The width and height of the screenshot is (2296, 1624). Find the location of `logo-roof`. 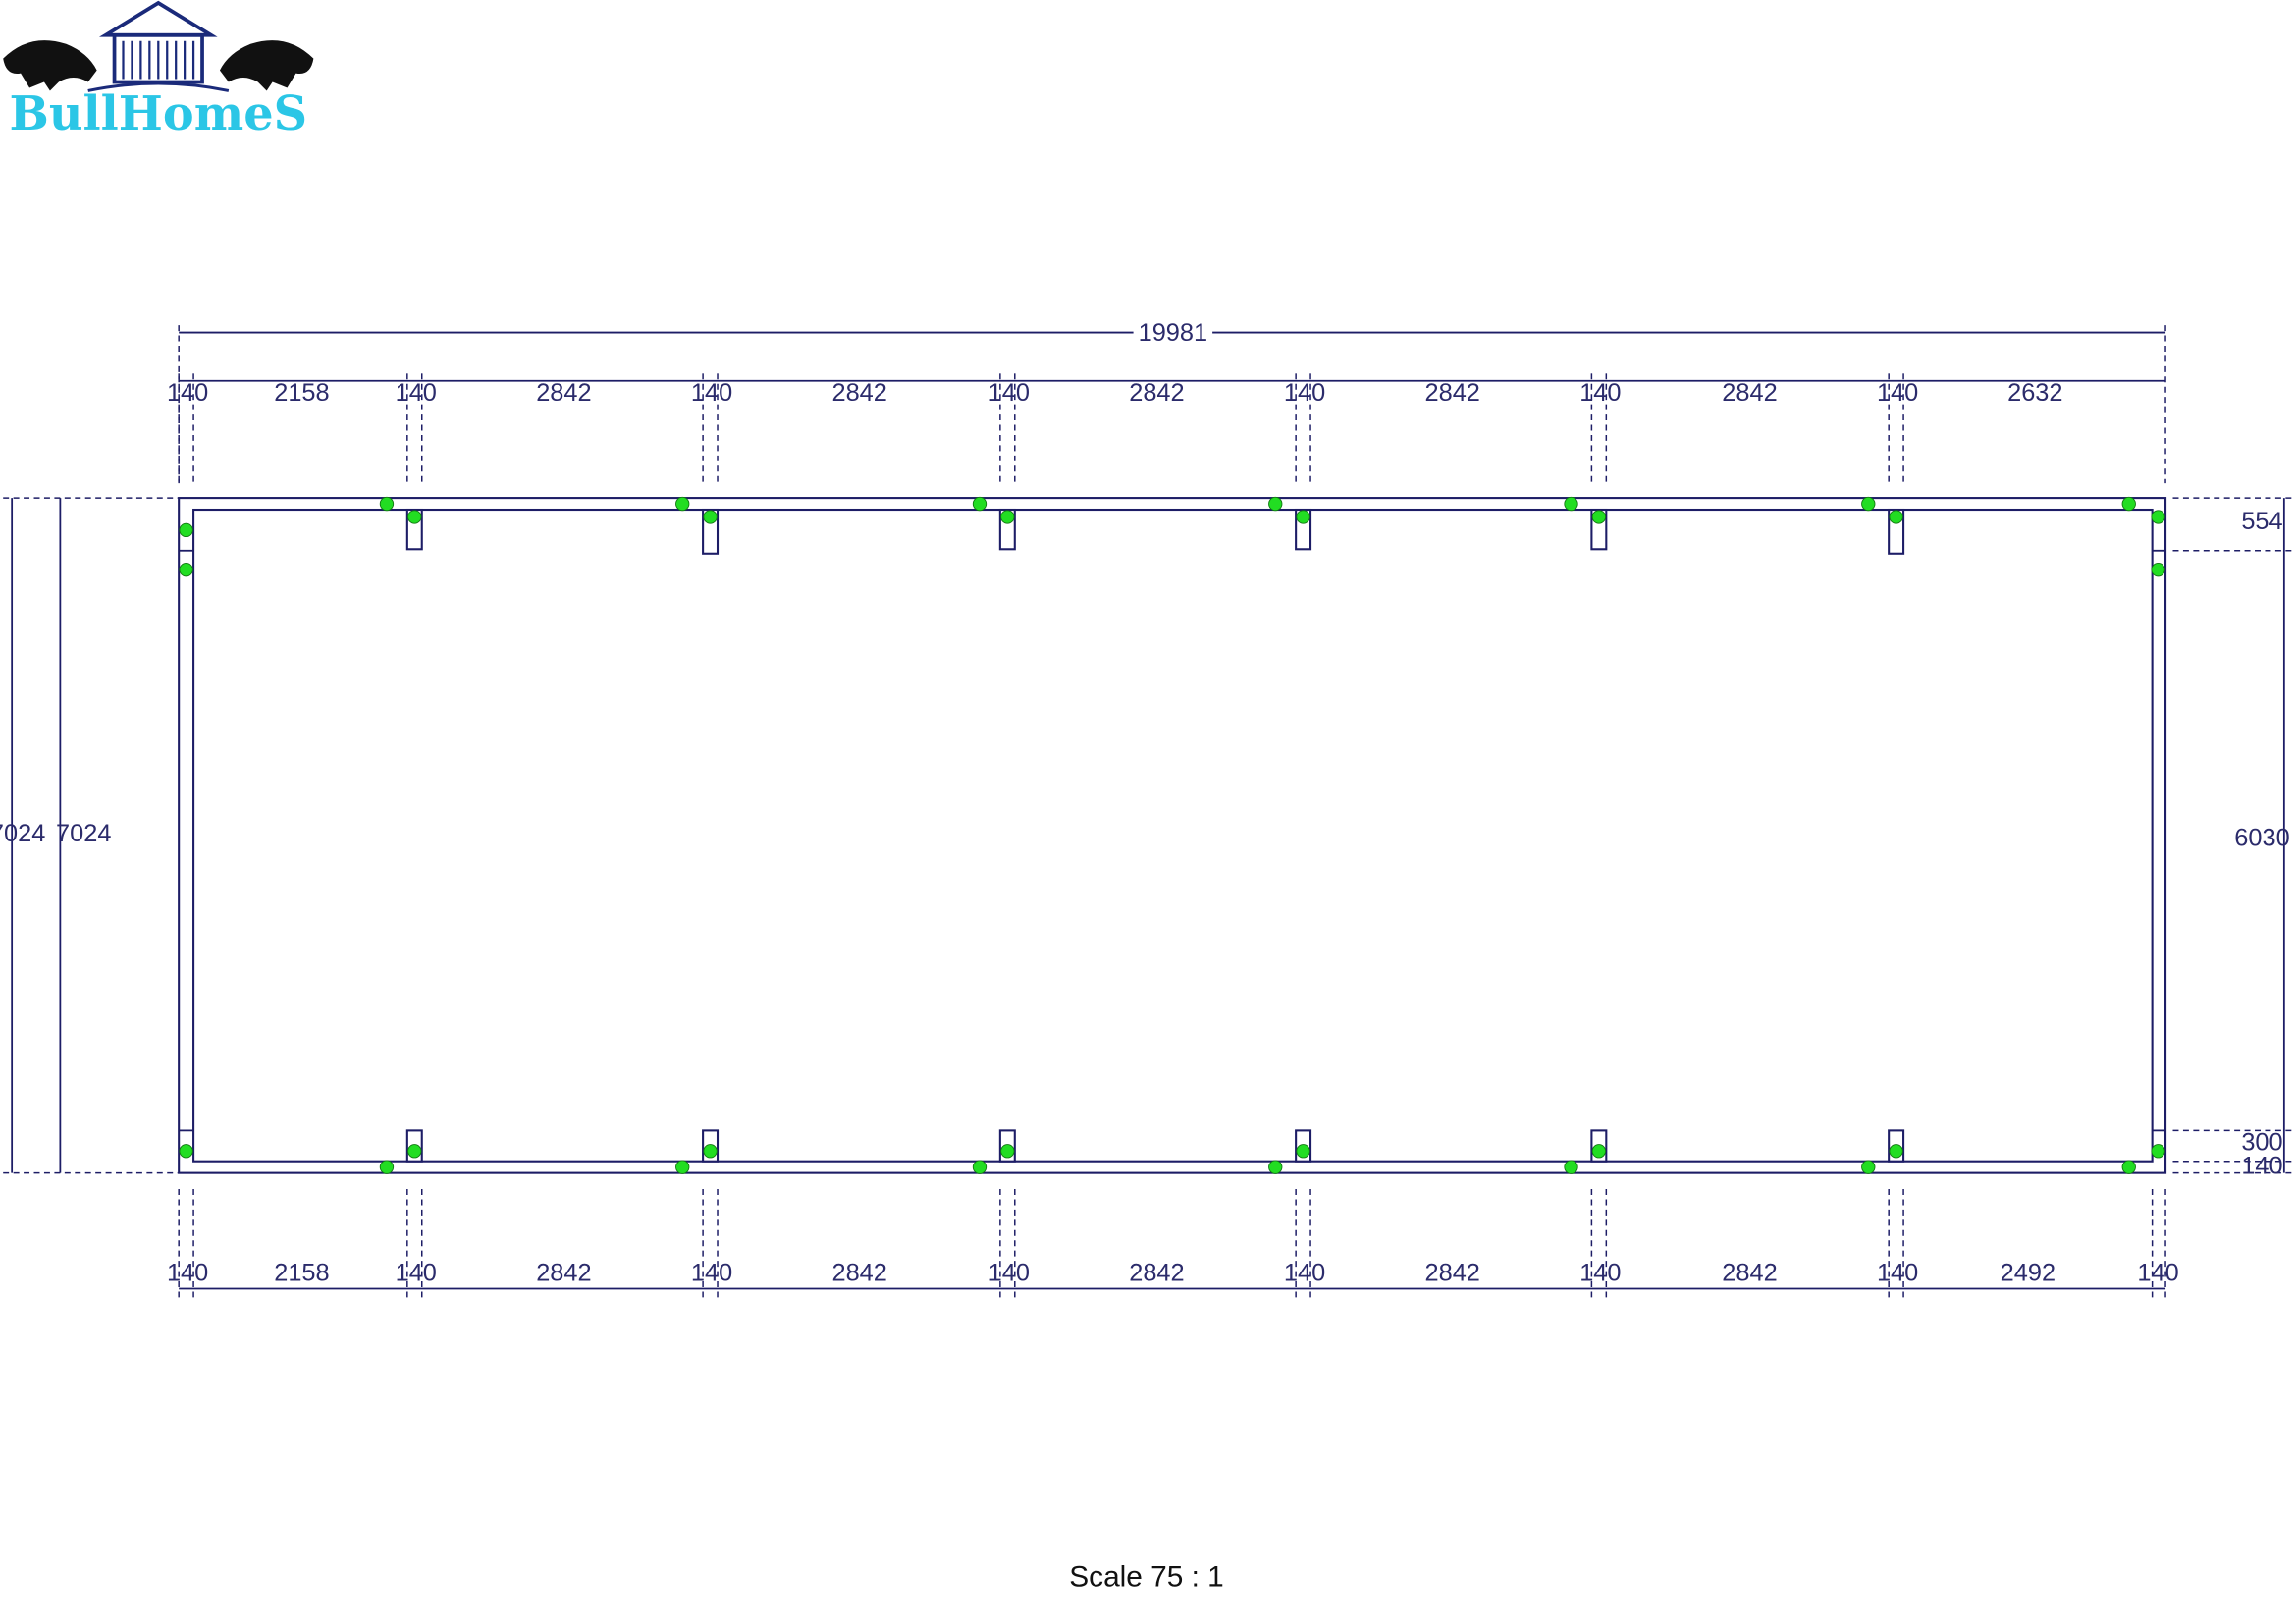

logo-roof is located at coordinates (158, 18).